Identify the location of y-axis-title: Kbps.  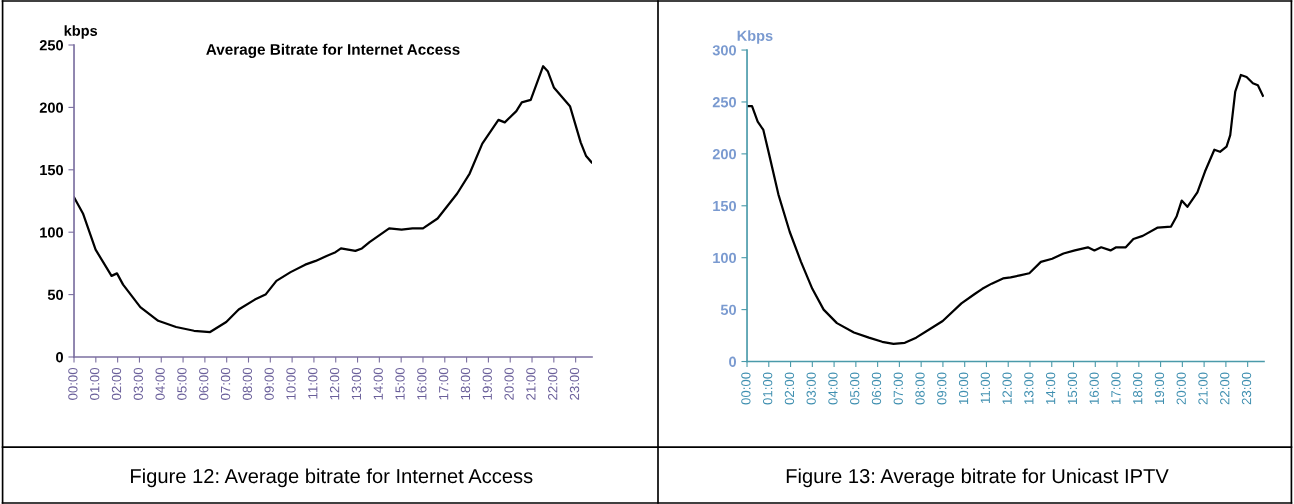
(755, 37).